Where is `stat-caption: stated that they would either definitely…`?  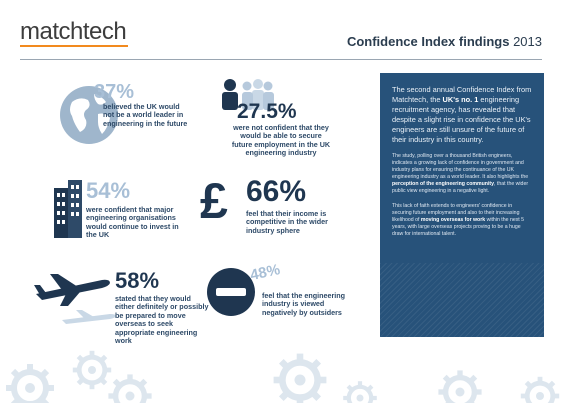
stat-caption: stated that they would either definitely… is located at coordinates (162, 320).